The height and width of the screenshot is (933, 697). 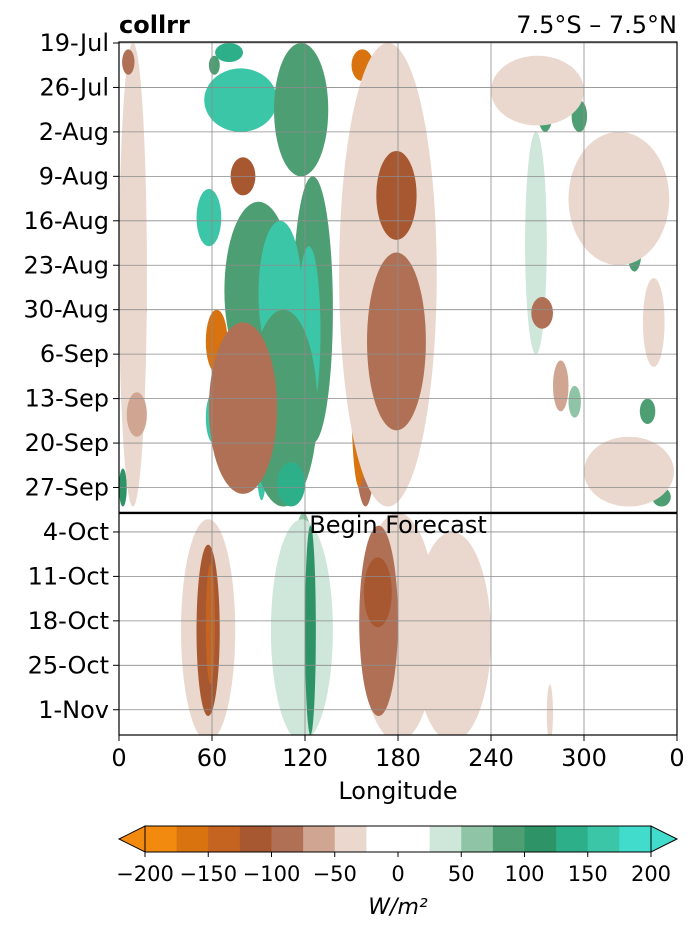 What do you see at coordinates (588, 874) in the screenshot?
I see `colorbar-tick-label: 150` at bounding box center [588, 874].